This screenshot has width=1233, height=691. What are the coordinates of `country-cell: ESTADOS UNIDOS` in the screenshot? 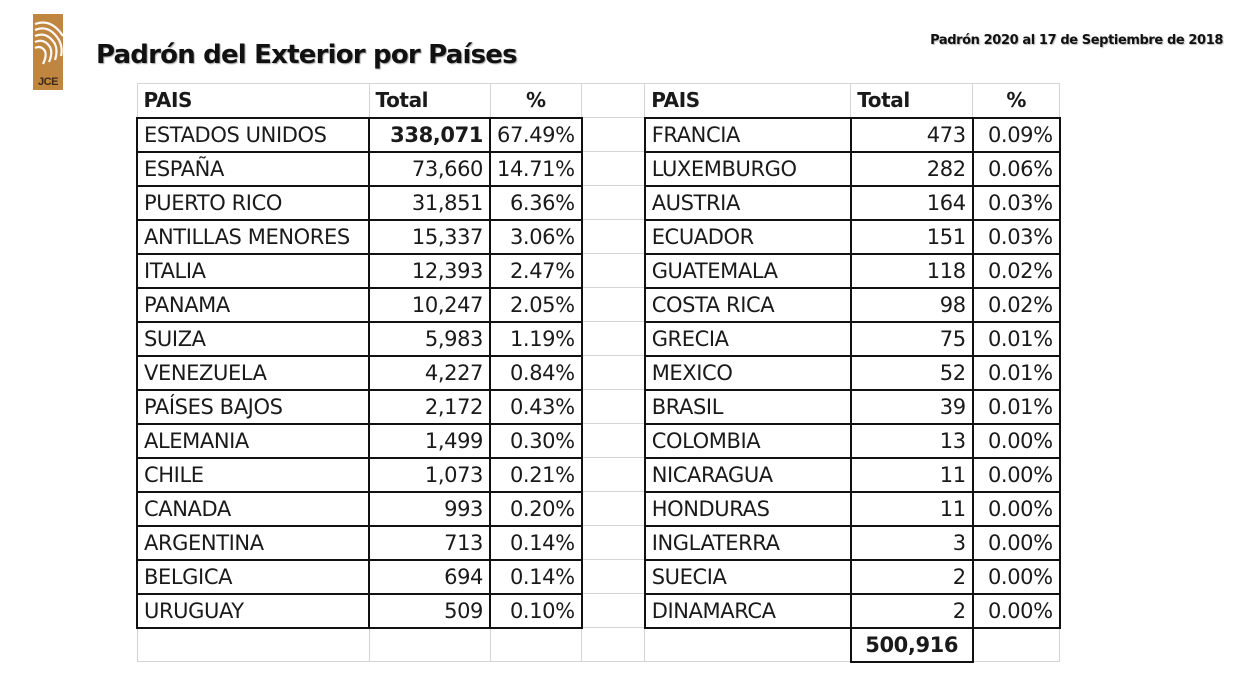 It's located at (253, 134).